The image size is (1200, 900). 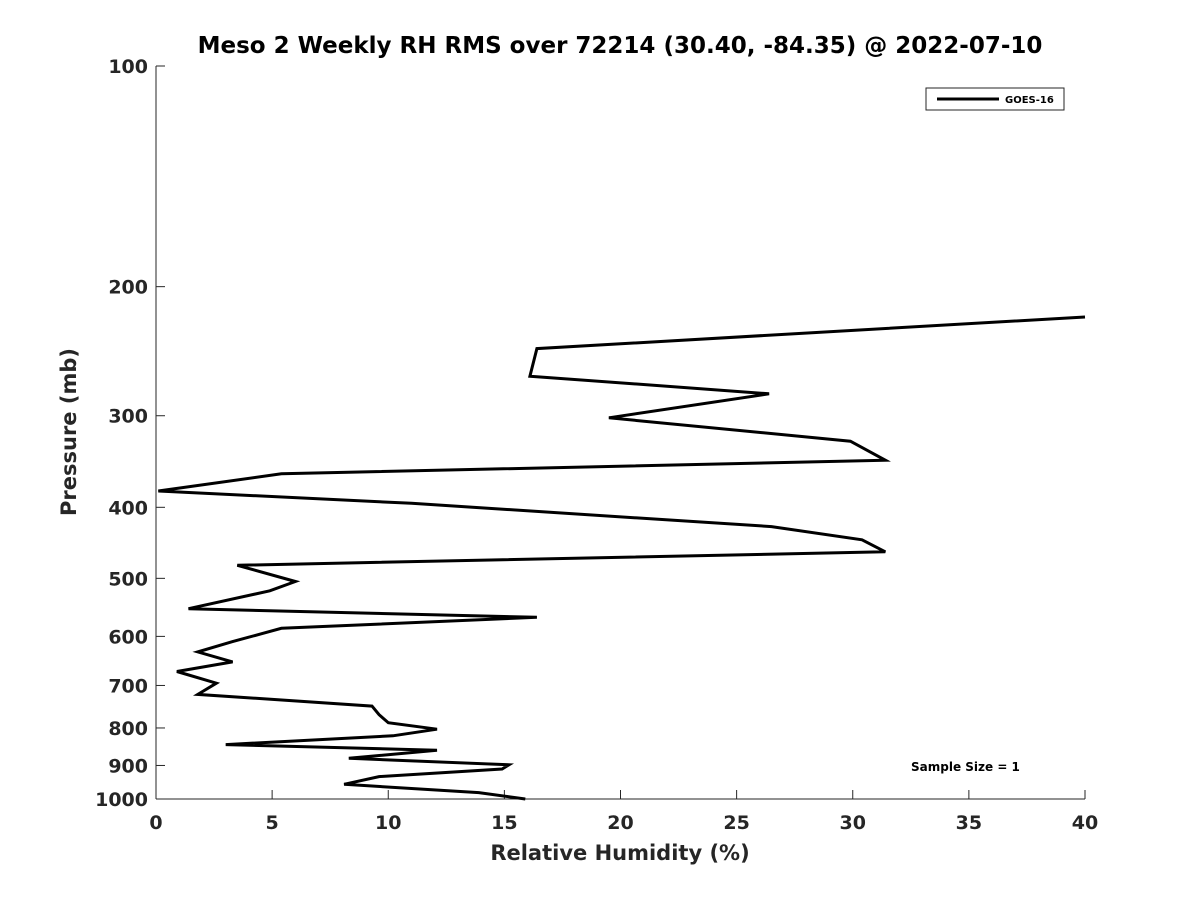 I want to click on y-tick-label: 100, so click(x=128, y=67).